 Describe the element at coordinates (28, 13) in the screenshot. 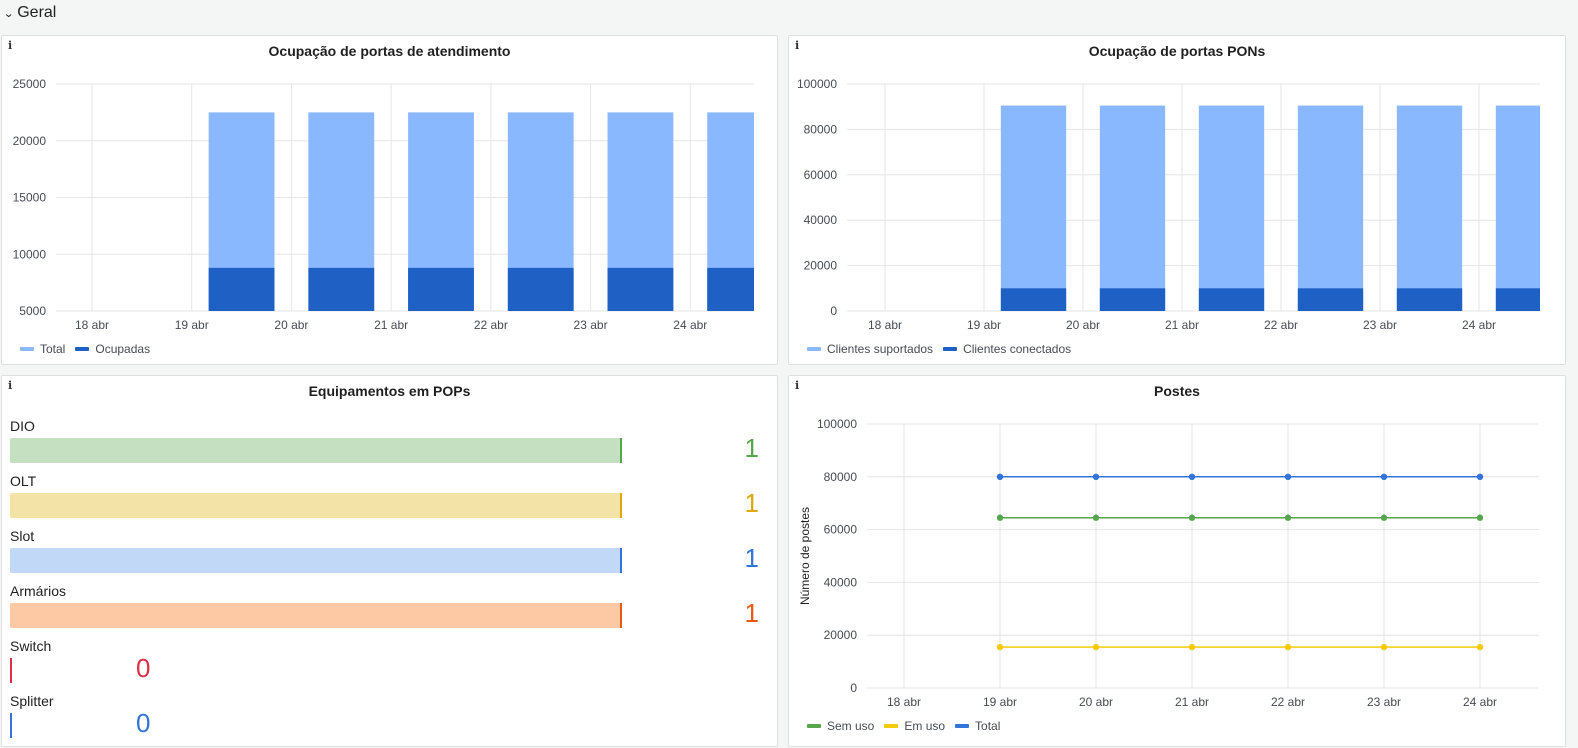

I see `row-header-geral: ⌄ Geral` at that location.